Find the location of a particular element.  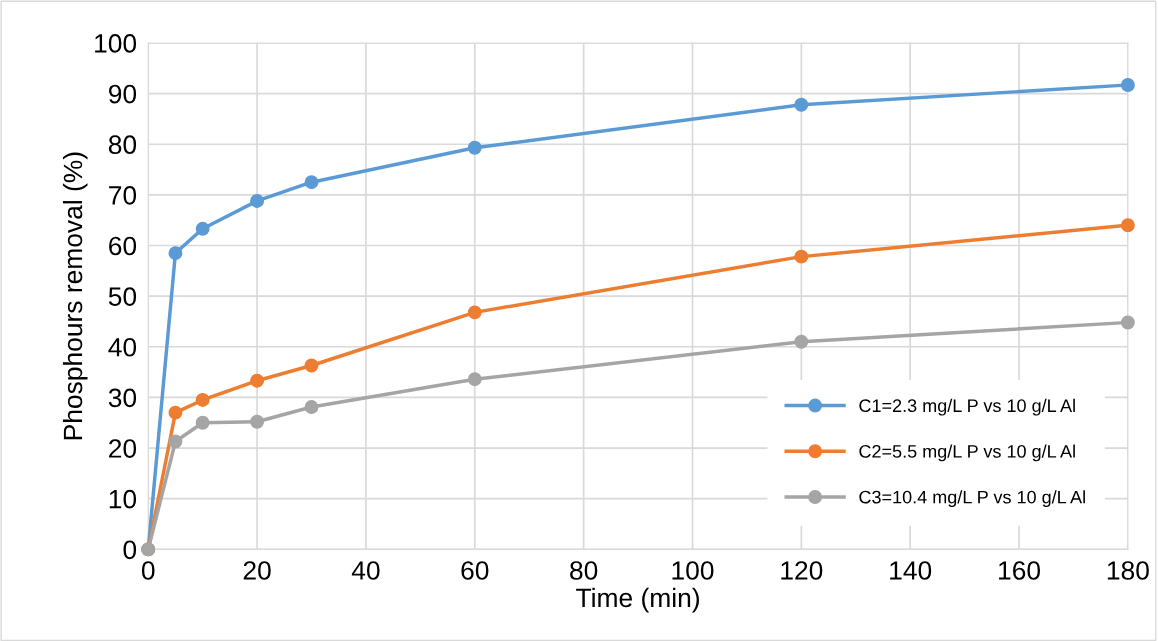

x-tick-label: 80 is located at coordinates (584, 570).